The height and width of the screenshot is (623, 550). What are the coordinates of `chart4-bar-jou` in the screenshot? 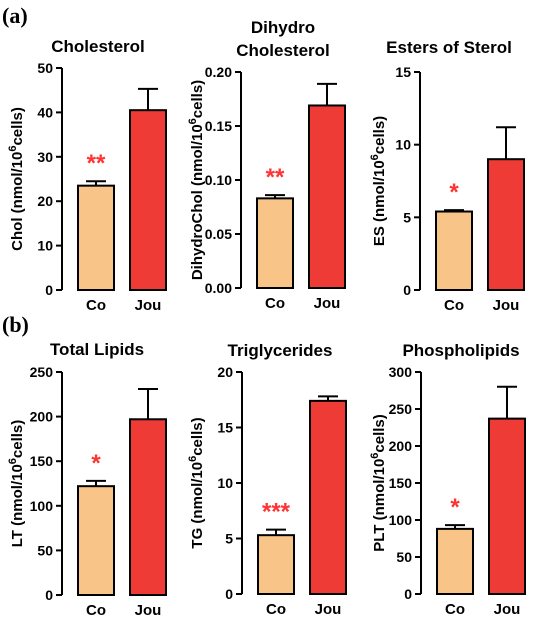 It's located at (148, 507).